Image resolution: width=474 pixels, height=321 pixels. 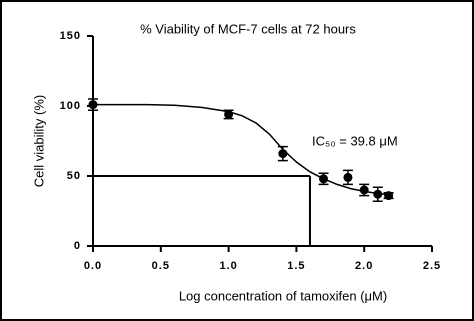 I want to click on y-tick-label: 50, so click(x=74, y=176).